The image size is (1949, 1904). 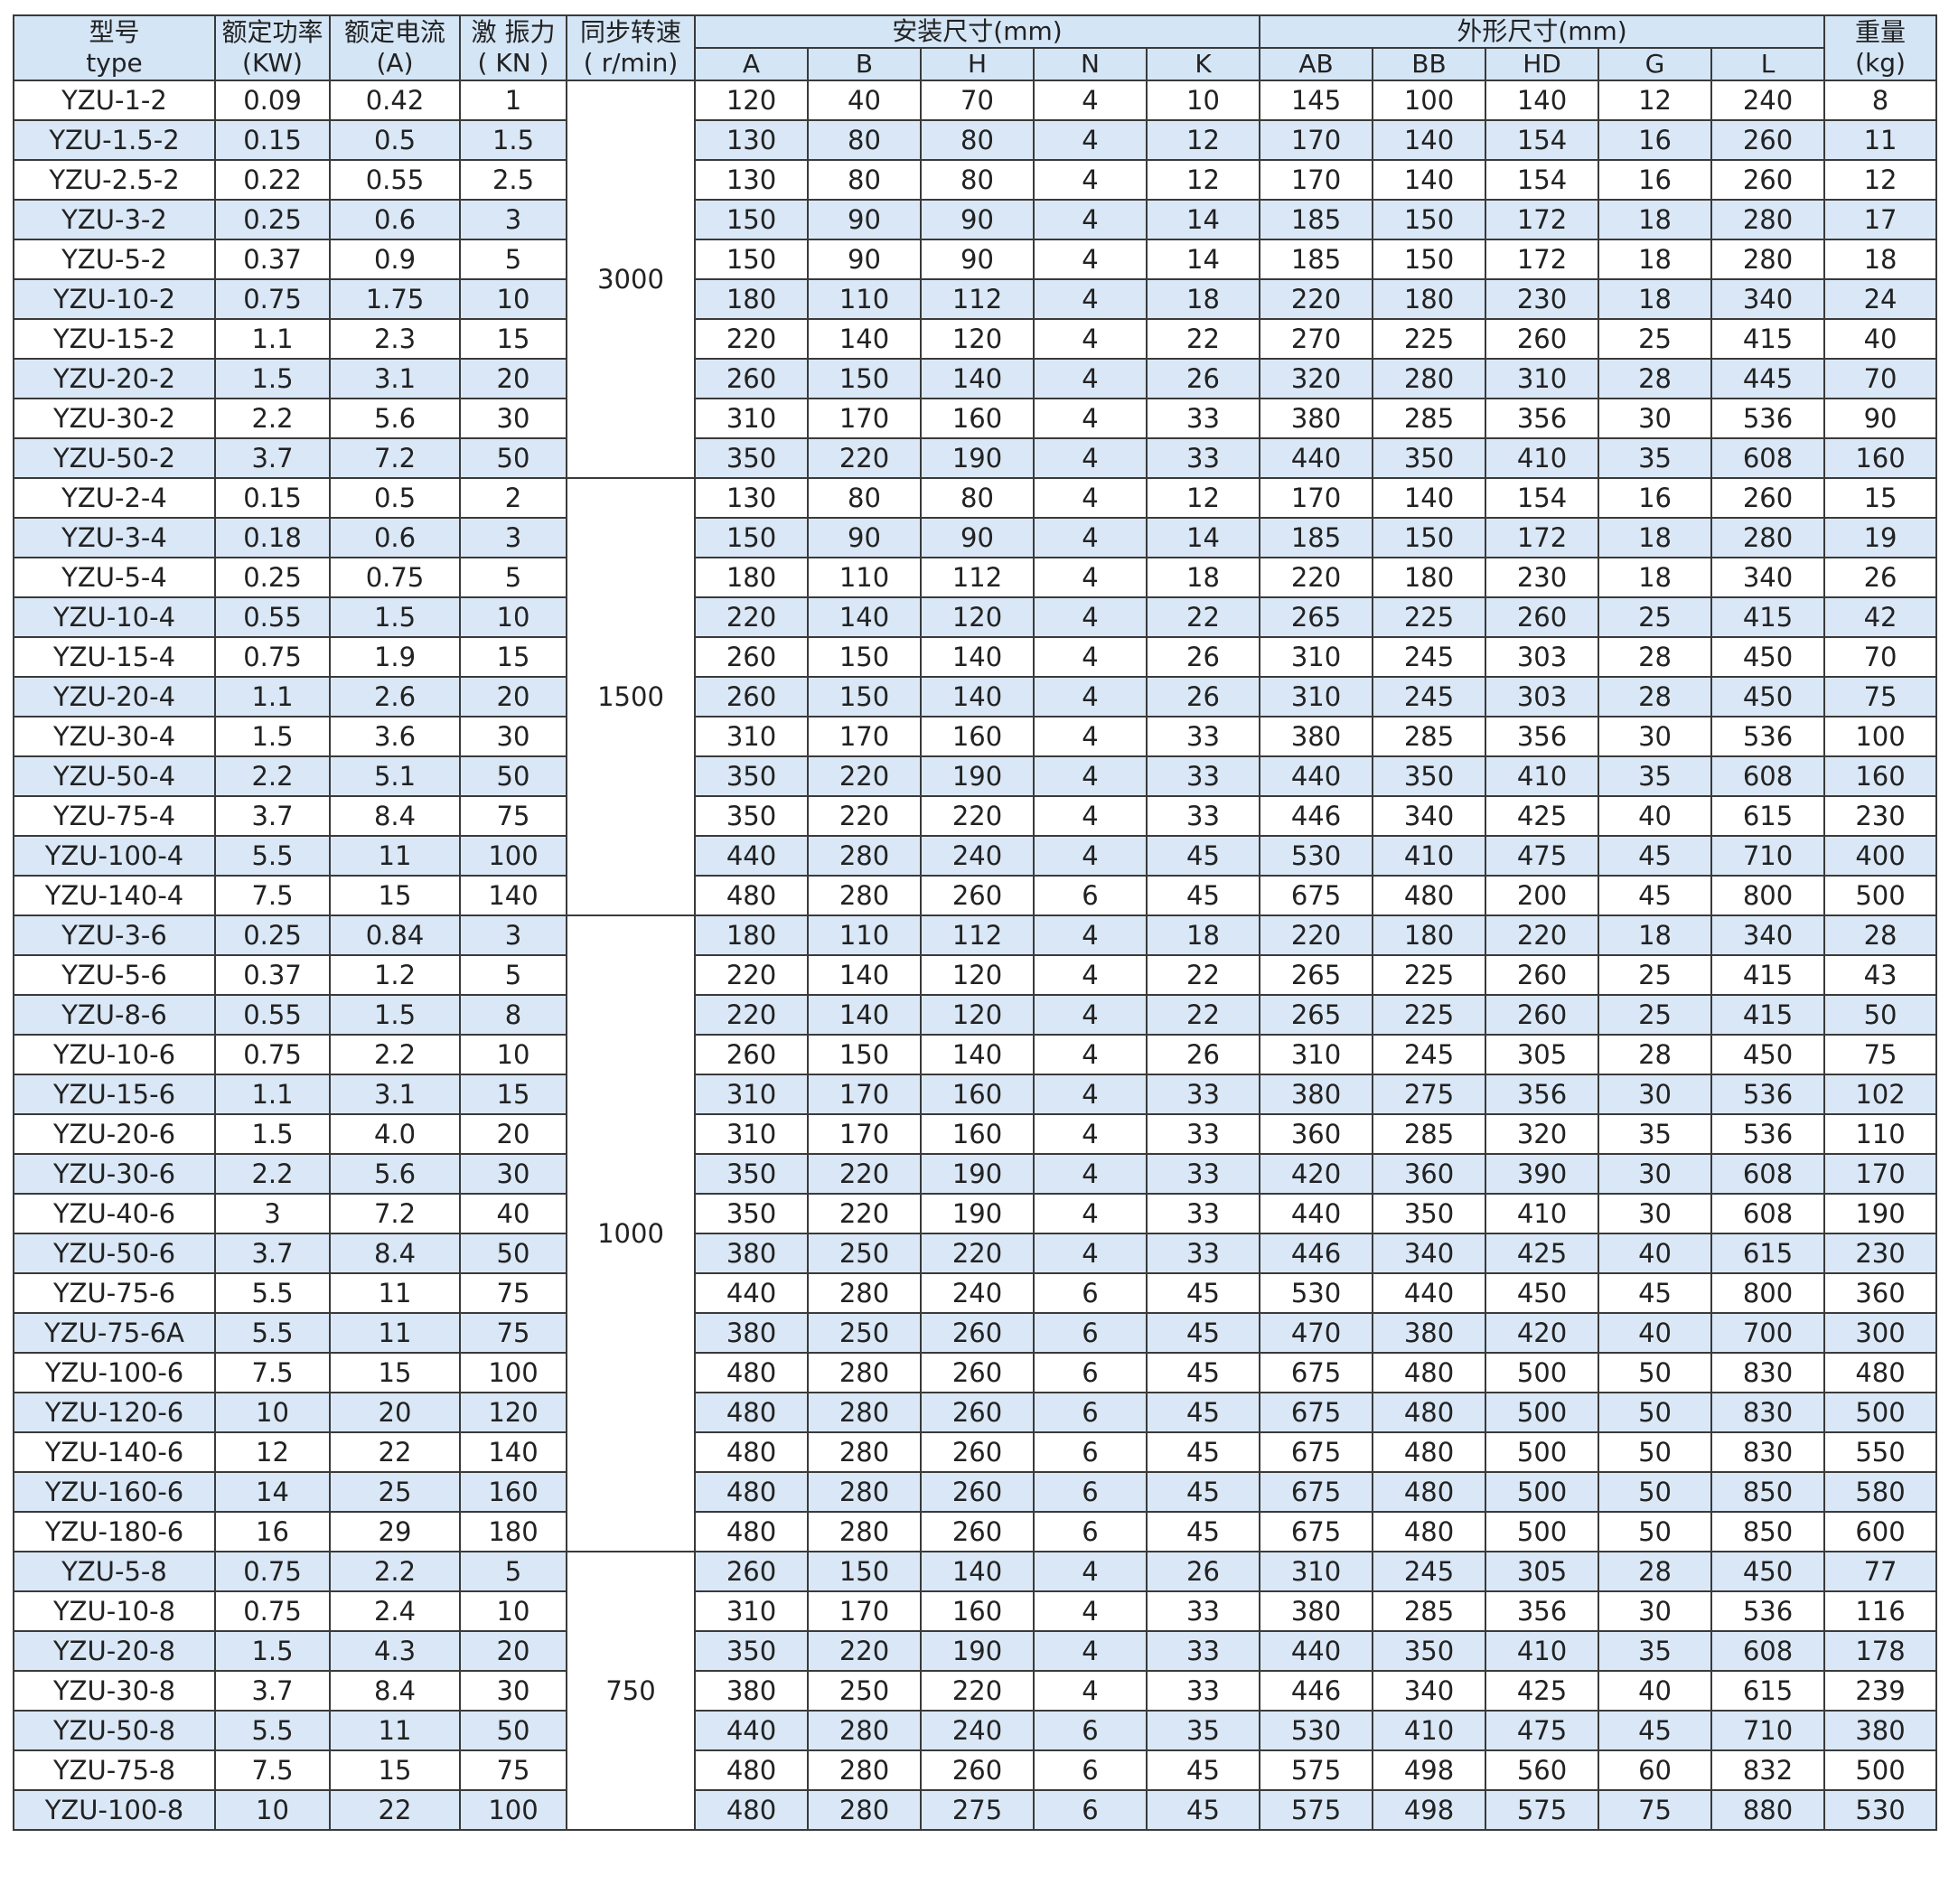 What do you see at coordinates (630, 32) in the screenshot?
I see `header-text: 同步转速` at bounding box center [630, 32].